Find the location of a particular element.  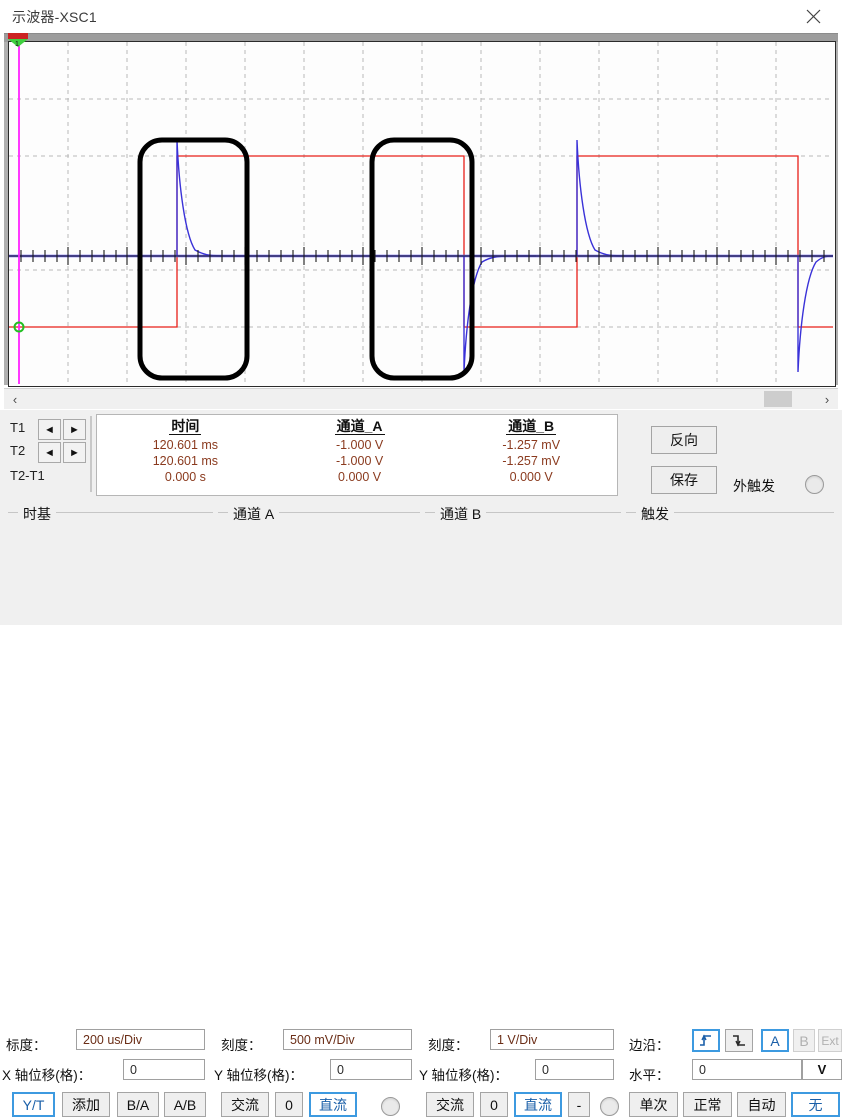

channel-a-offset-label: Y 轴位移(格)： is located at coordinates (259, 1075).